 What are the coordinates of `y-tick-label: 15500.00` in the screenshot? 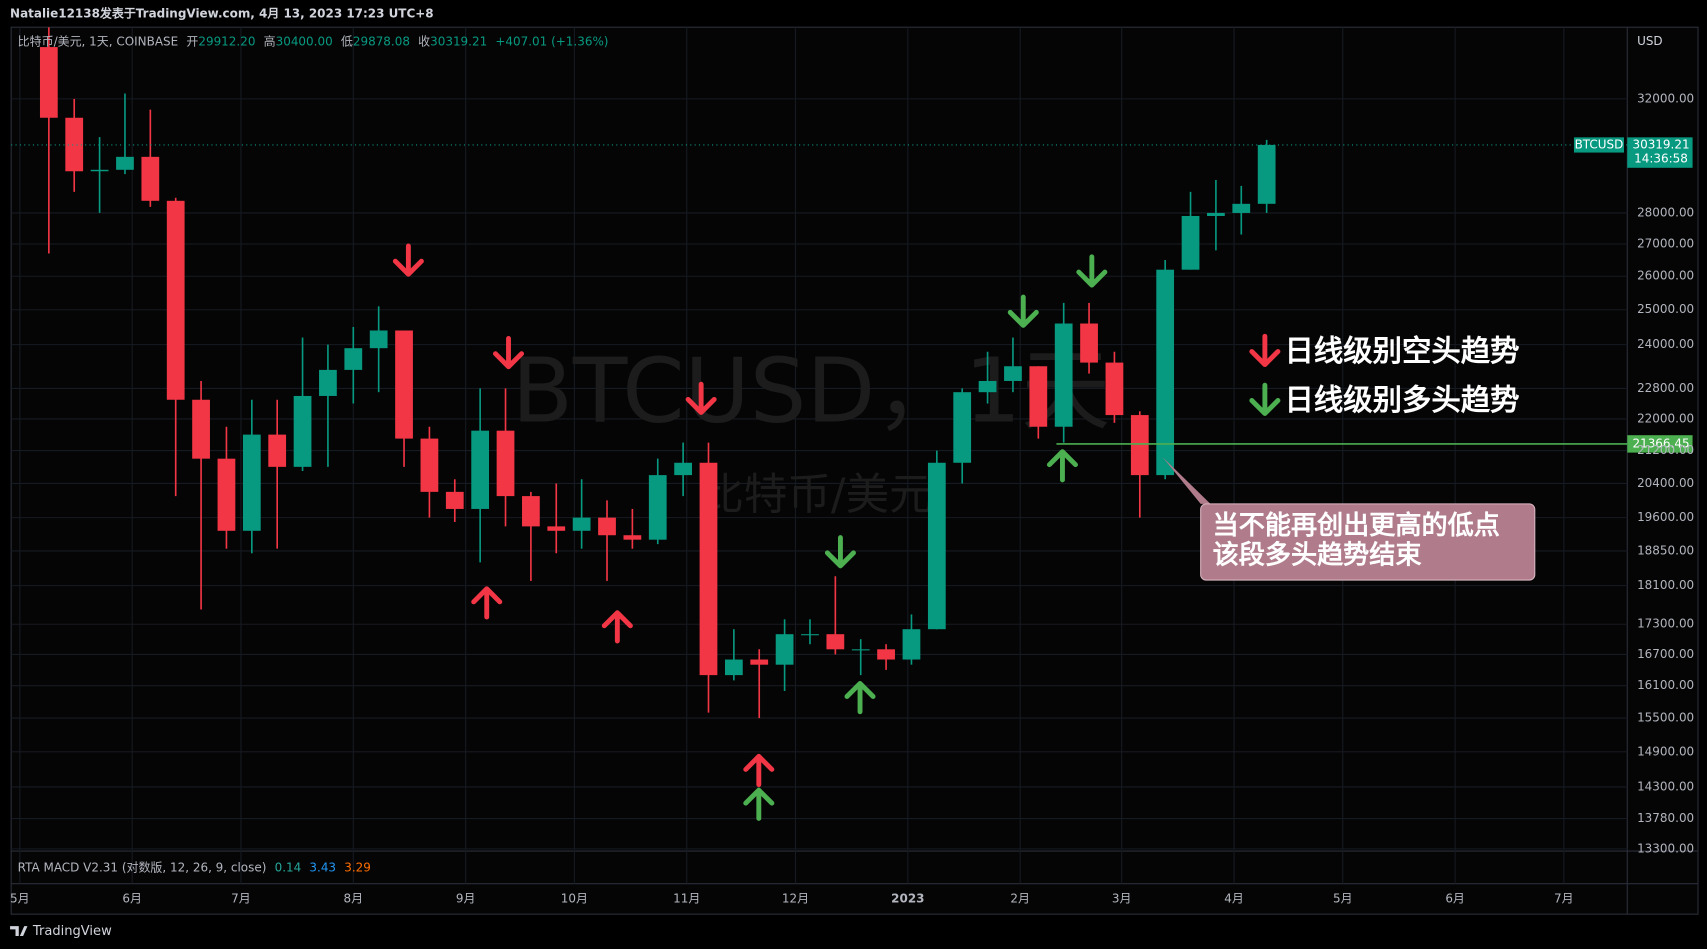 It's located at (1665, 718).